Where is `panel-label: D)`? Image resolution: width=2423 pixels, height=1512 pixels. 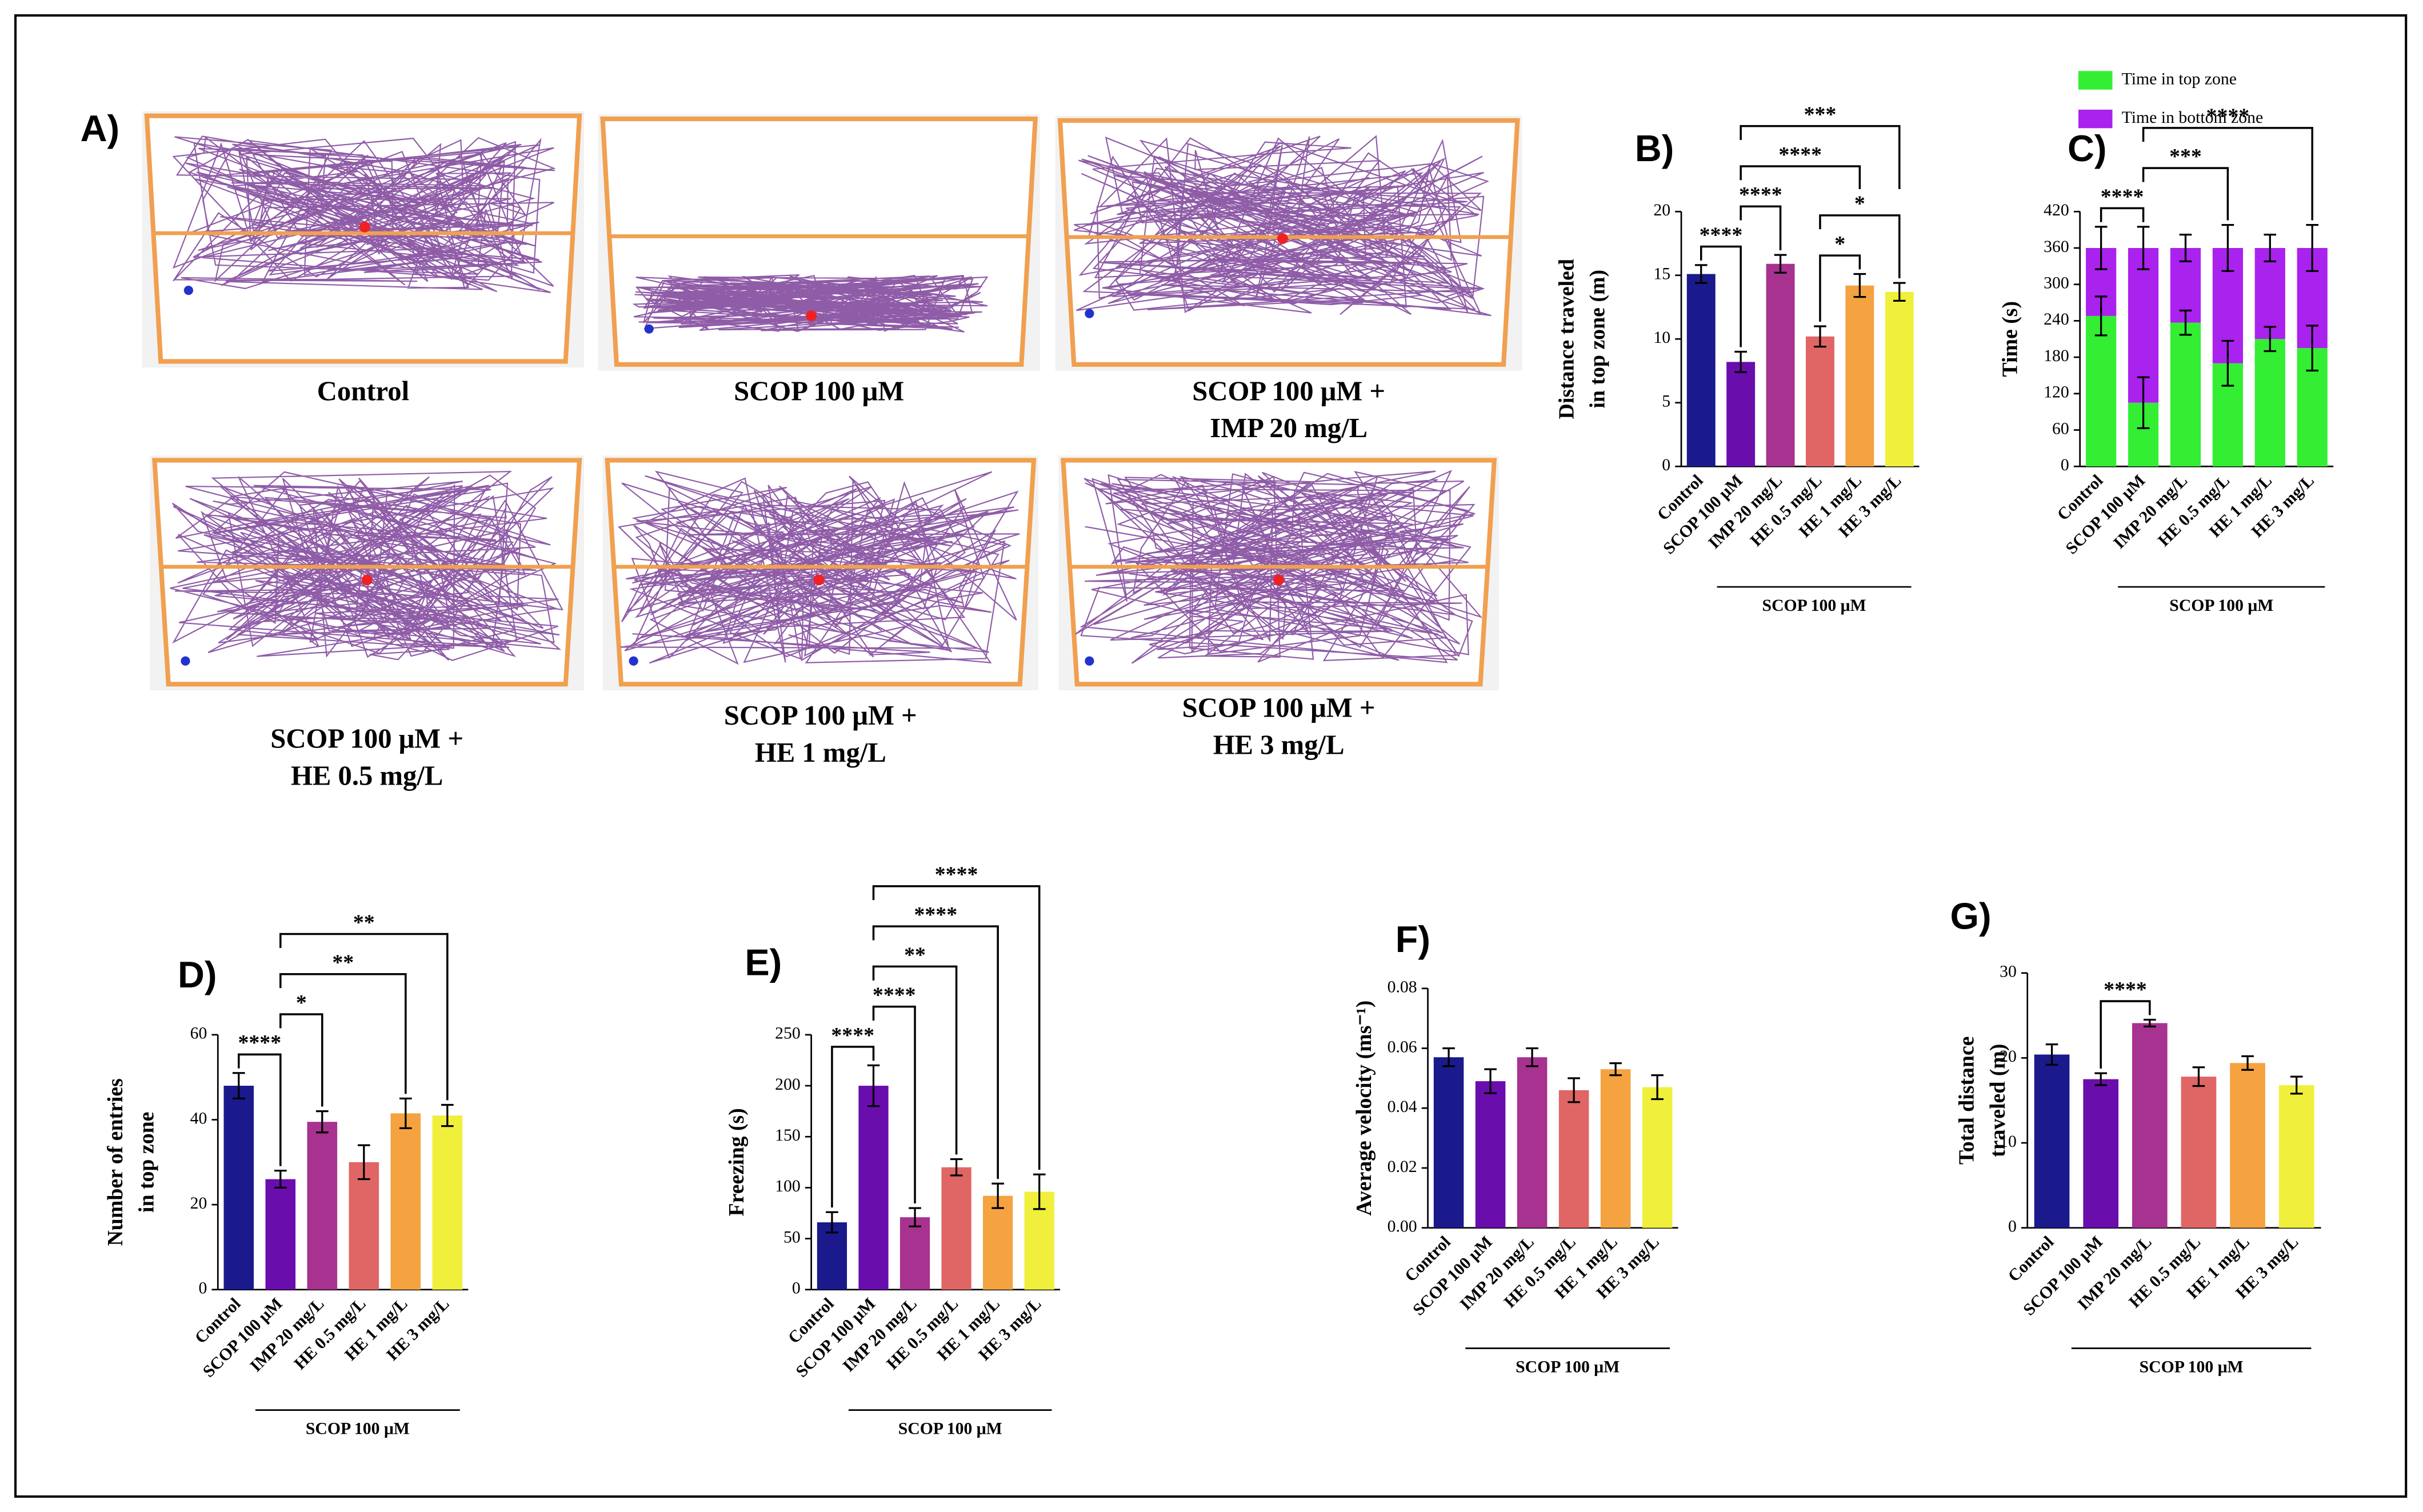
panel-label: D) is located at coordinates (197, 974).